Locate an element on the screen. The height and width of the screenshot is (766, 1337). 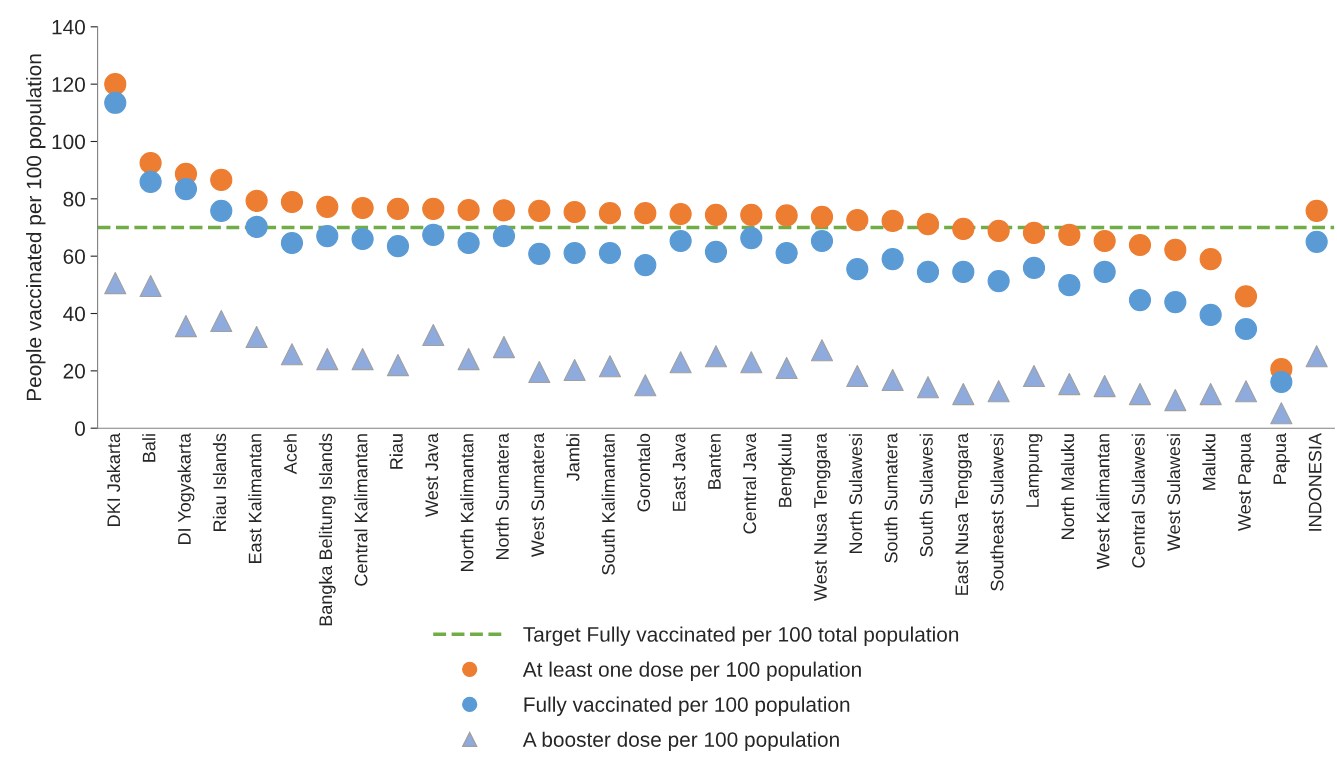
x-tick-label: Central Kalimantan is located at coordinates (361, 510).